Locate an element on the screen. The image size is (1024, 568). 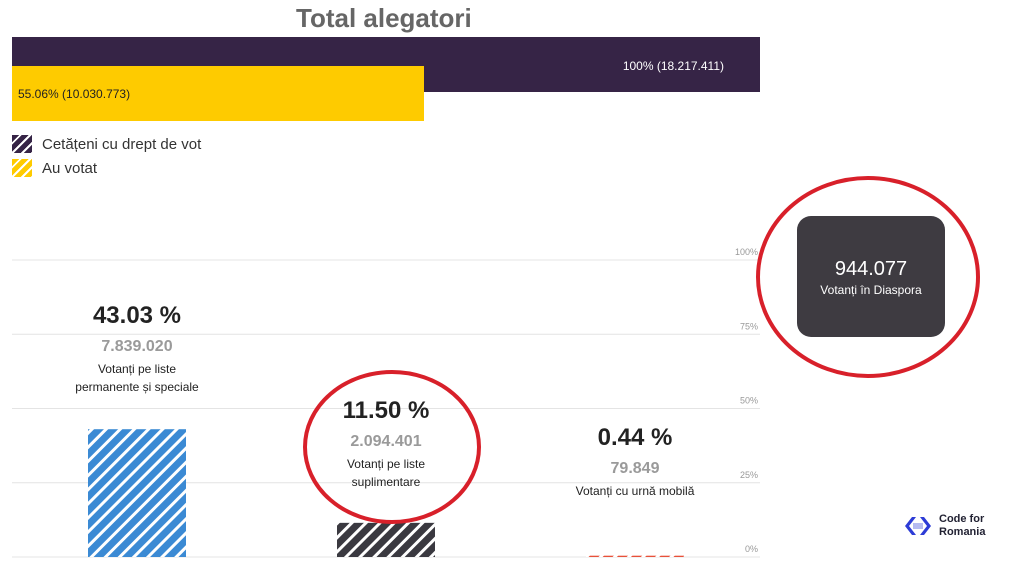
legend-swatch-eligible is located at coordinates (22, 144).